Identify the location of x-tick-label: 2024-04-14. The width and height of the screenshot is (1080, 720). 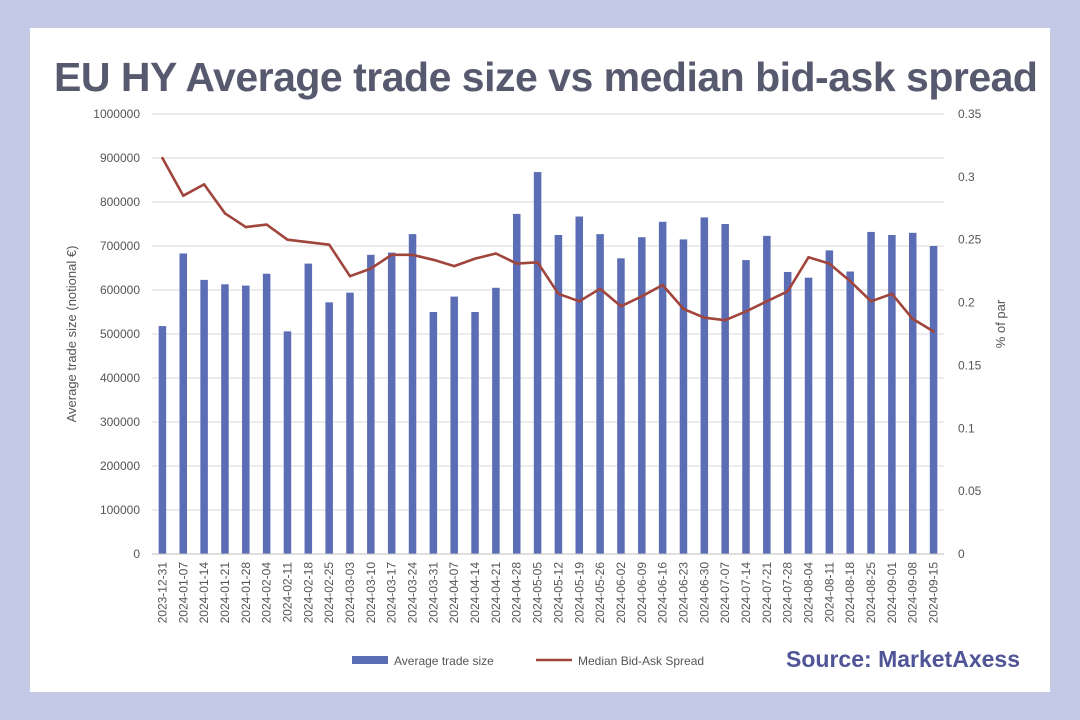
(475, 593).